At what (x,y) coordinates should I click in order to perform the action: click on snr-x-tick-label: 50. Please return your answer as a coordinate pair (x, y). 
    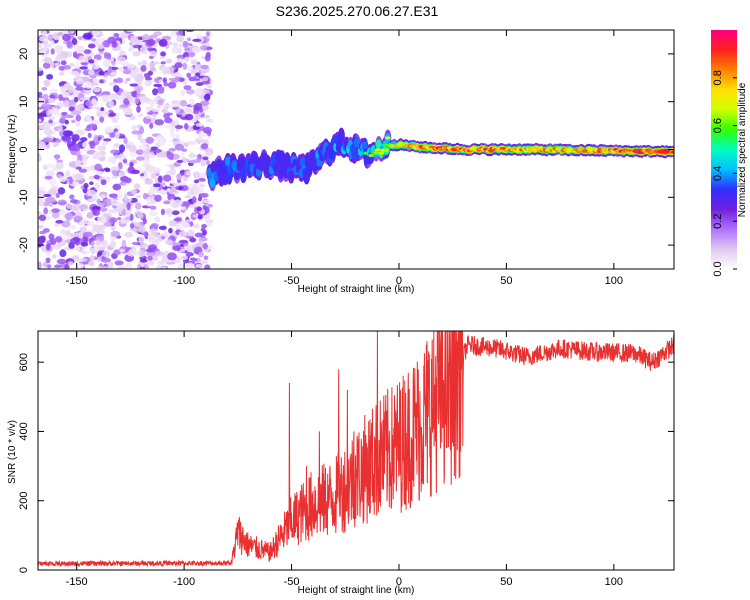
    Looking at the image, I should click on (506, 582).